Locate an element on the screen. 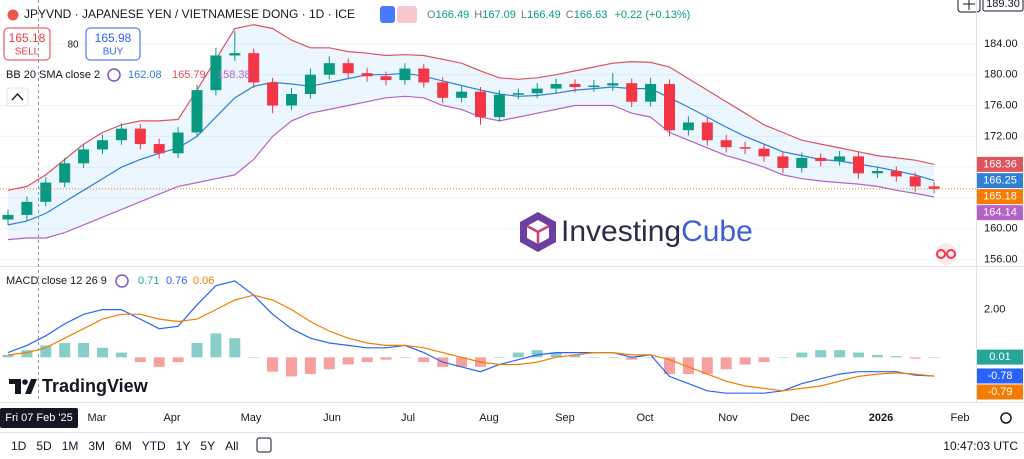  y-tick-label: 156.00 is located at coordinates (1001, 260).